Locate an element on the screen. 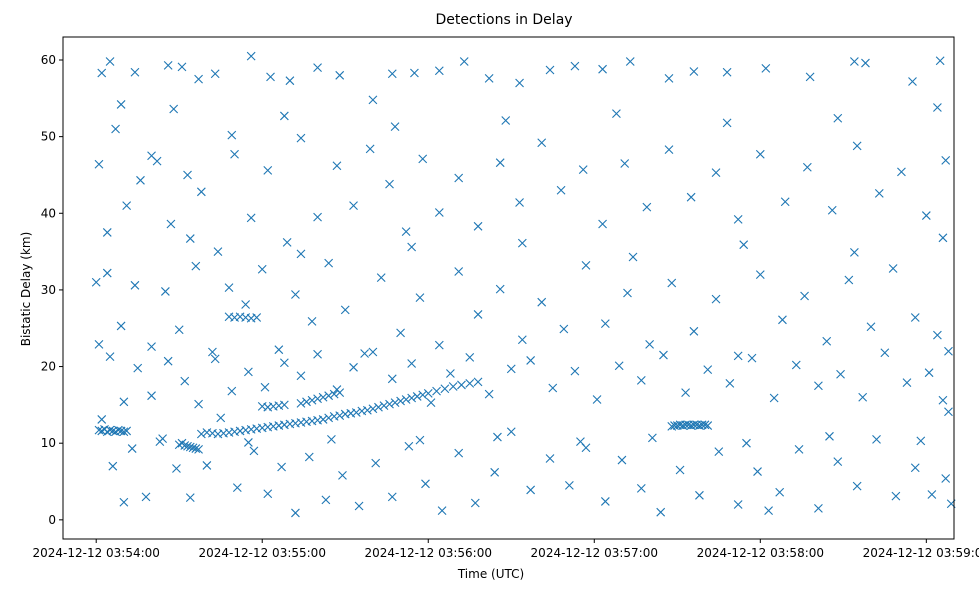  y-tick-label: 0 is located at coordinates (52, 520).